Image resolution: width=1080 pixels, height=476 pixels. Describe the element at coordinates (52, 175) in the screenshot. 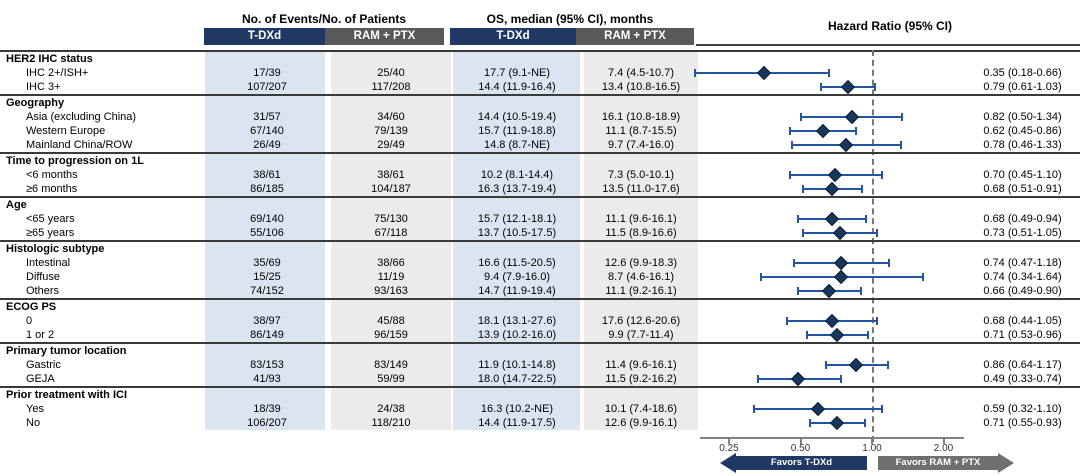

I see `row-label: <6 months` at that location.